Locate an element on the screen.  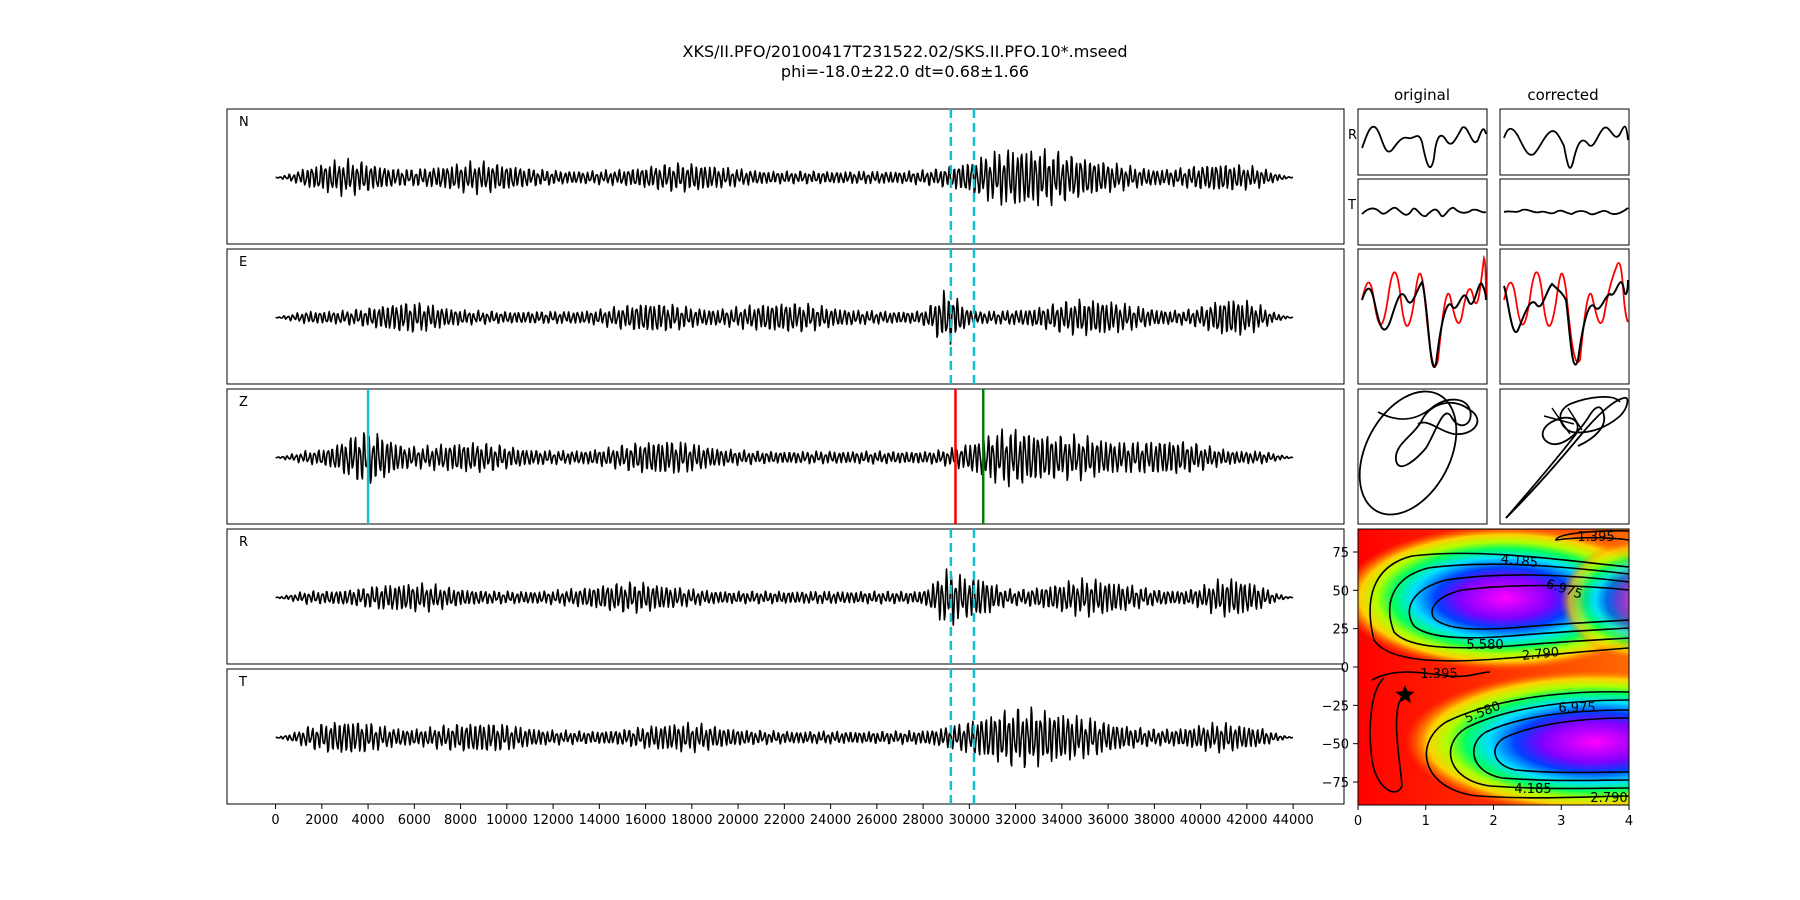
panel-corrected-overlay is located at coordinates (1564, 316).